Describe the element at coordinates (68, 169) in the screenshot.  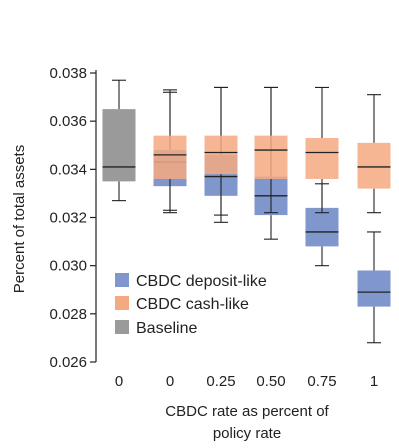
I see `y-tick-label: 0.034` at that location.